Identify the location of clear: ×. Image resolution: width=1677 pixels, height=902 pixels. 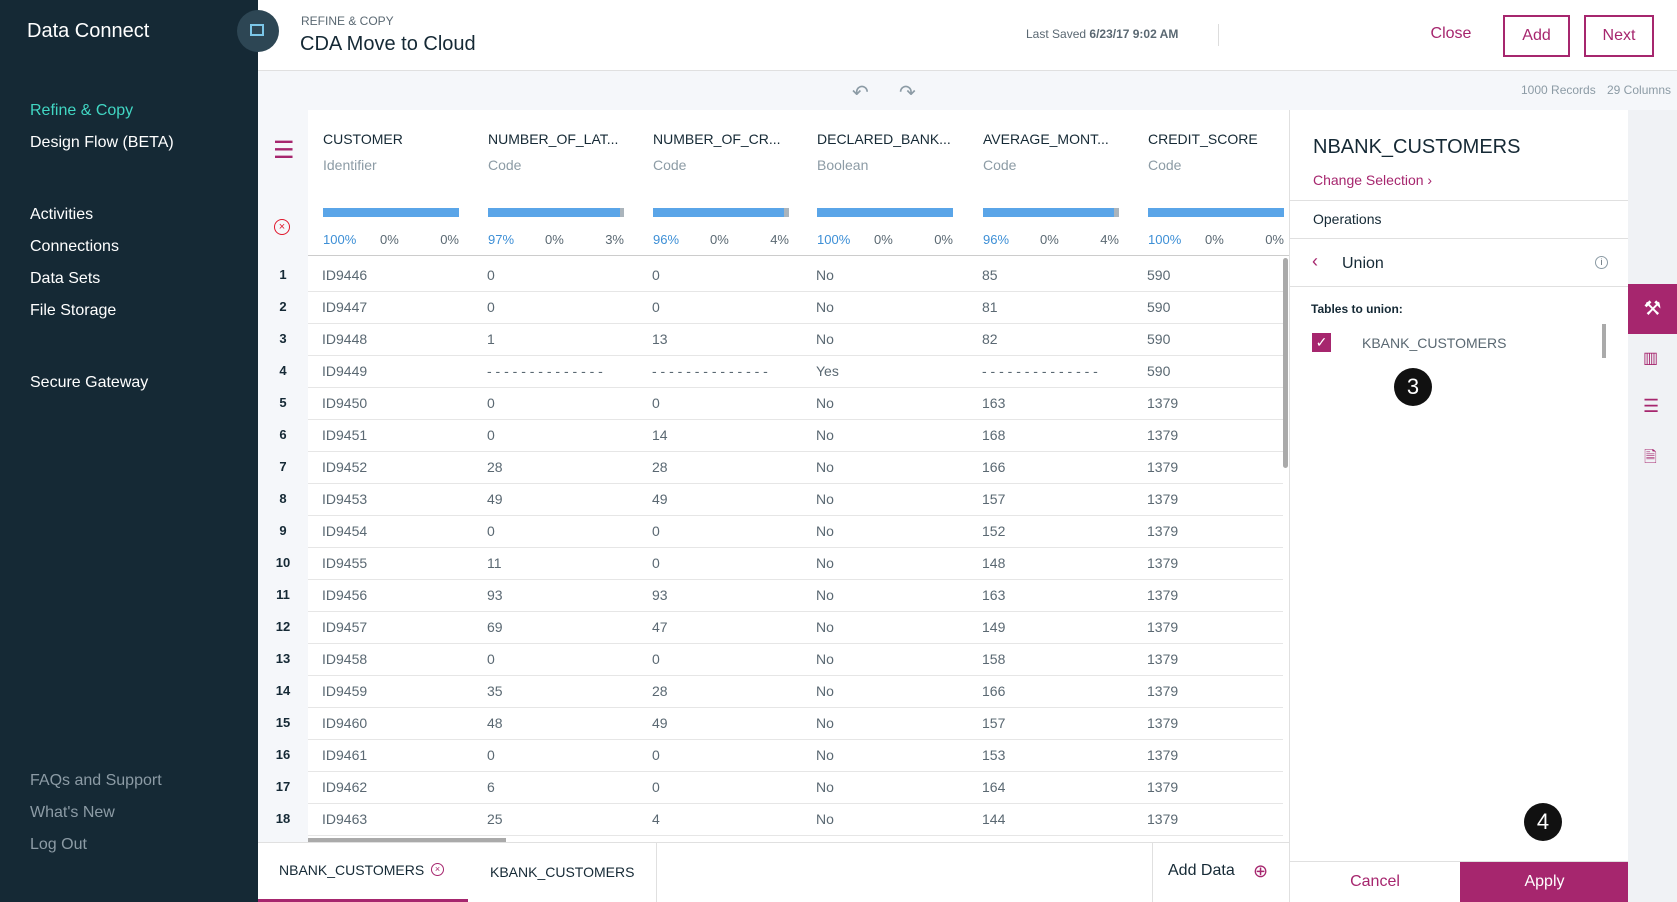
(282, 227).